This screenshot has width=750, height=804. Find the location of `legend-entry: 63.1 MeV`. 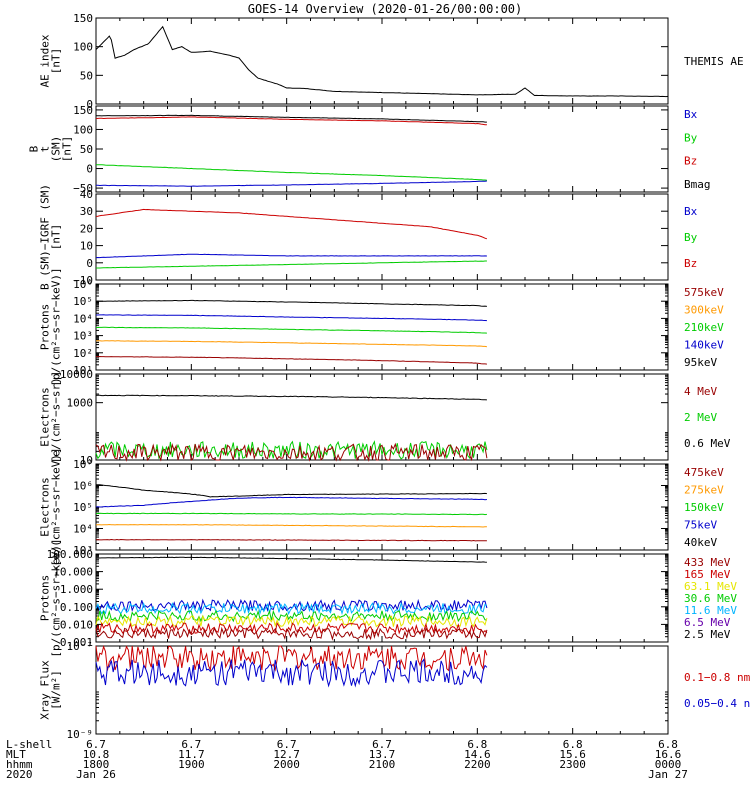

legend-entry: 63.1 MeV is located at coordinates (710, 586).